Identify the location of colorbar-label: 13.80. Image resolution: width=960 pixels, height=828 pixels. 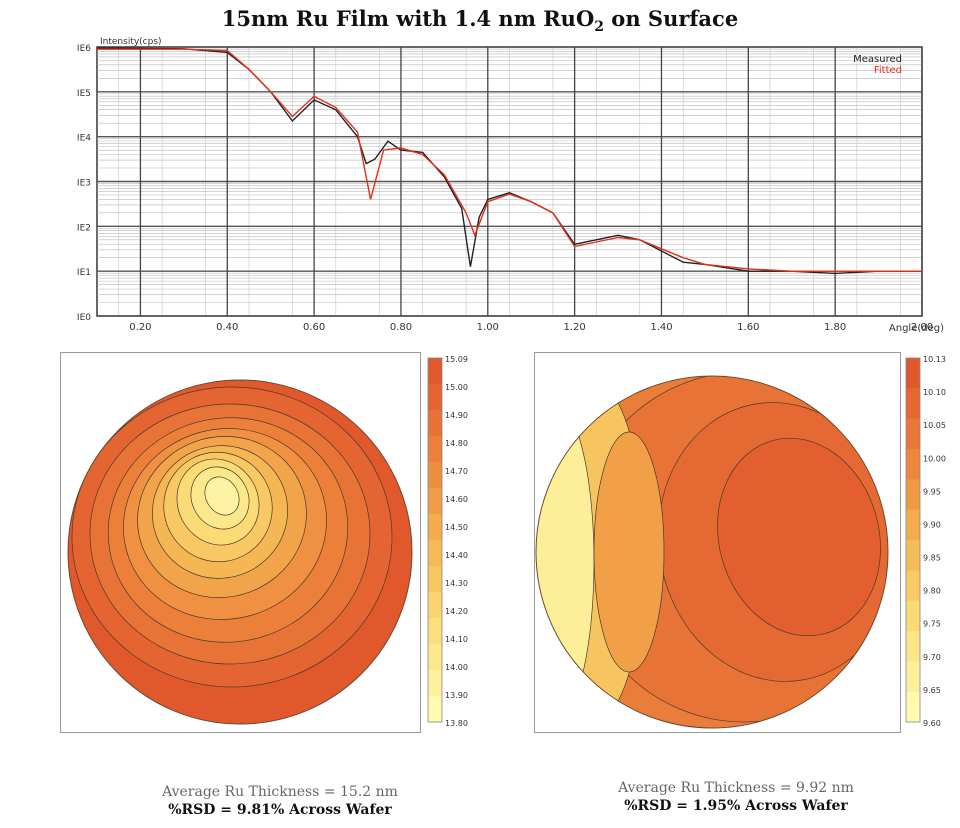
(456, 723).